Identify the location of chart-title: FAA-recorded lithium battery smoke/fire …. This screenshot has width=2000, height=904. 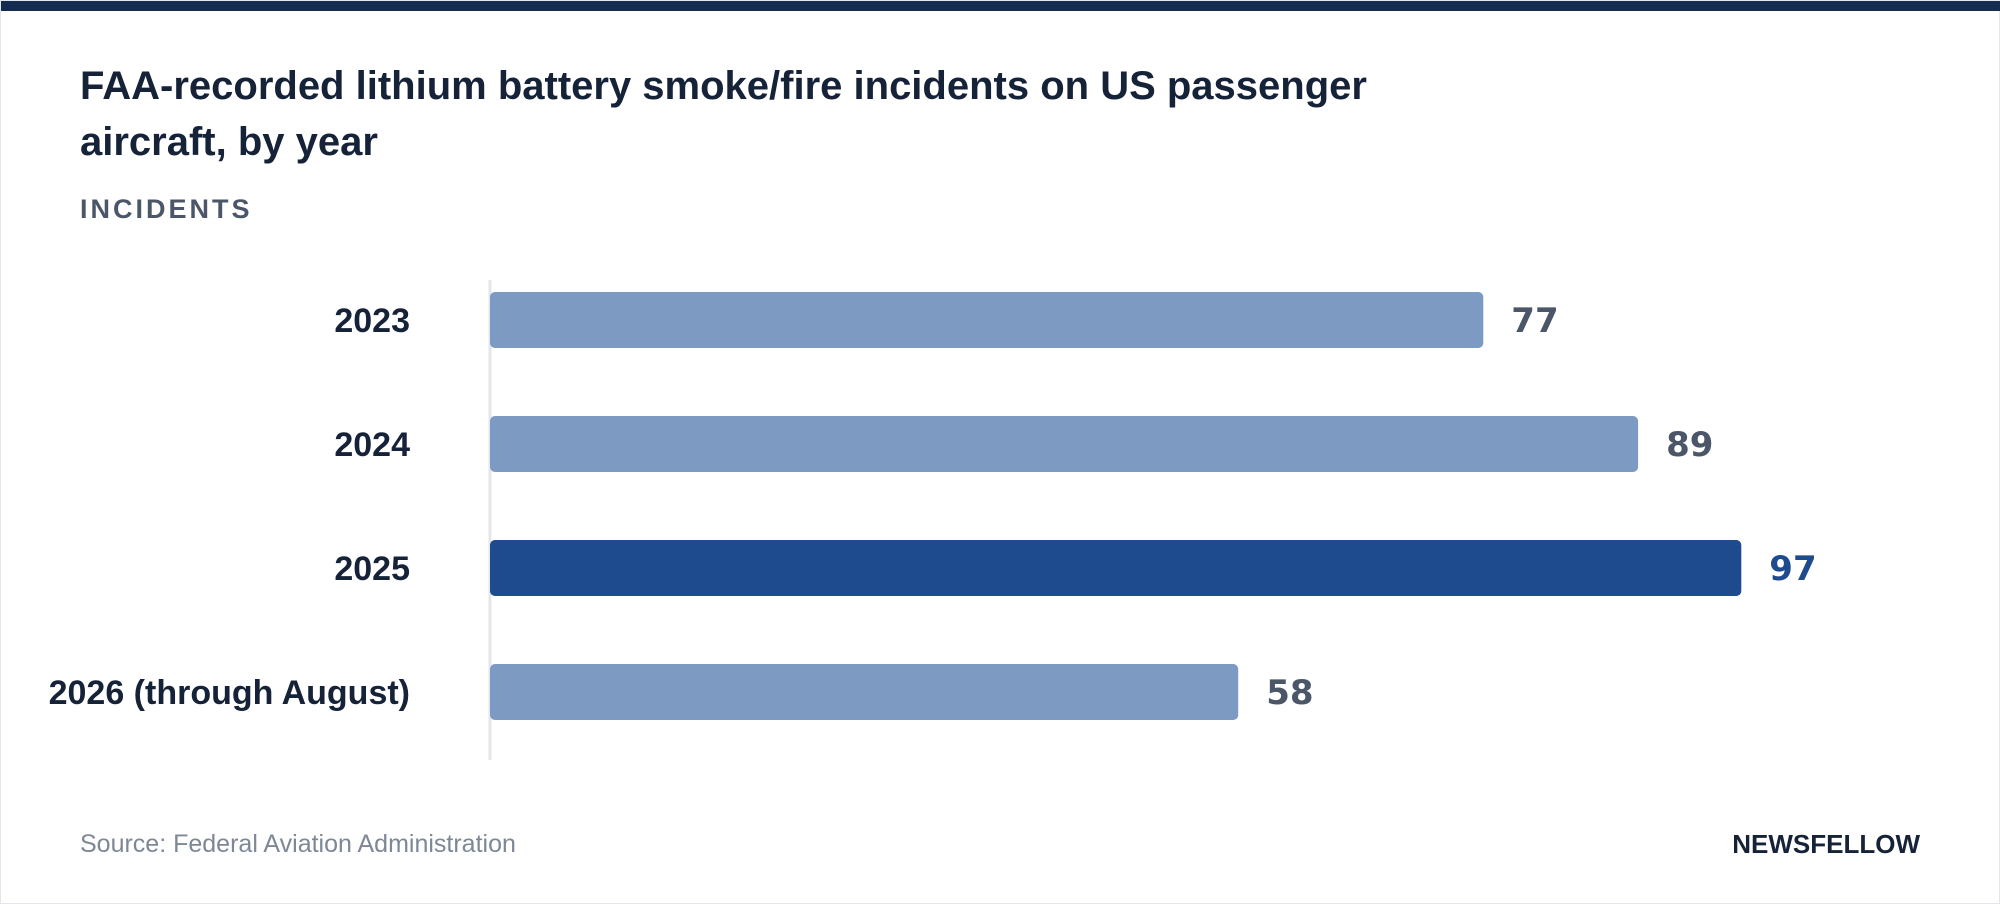
(723, 114).